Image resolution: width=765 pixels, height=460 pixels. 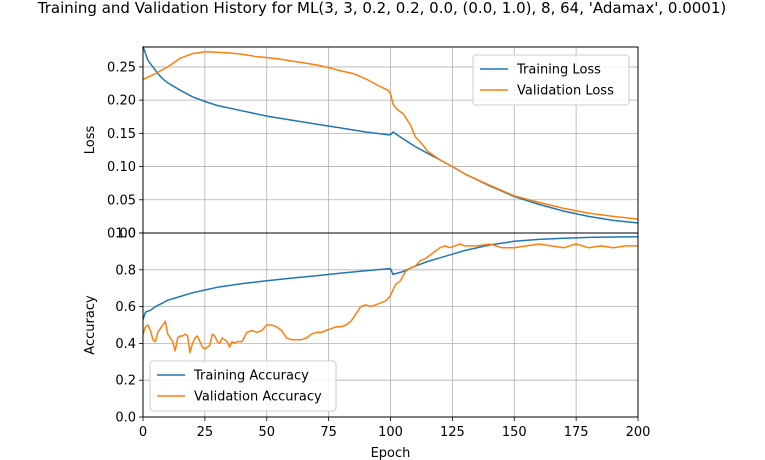 What do you see at coordinates (390, 277) in the screenshot?
I see `series-line-training-accuracy` at bounding box center [390, 277].